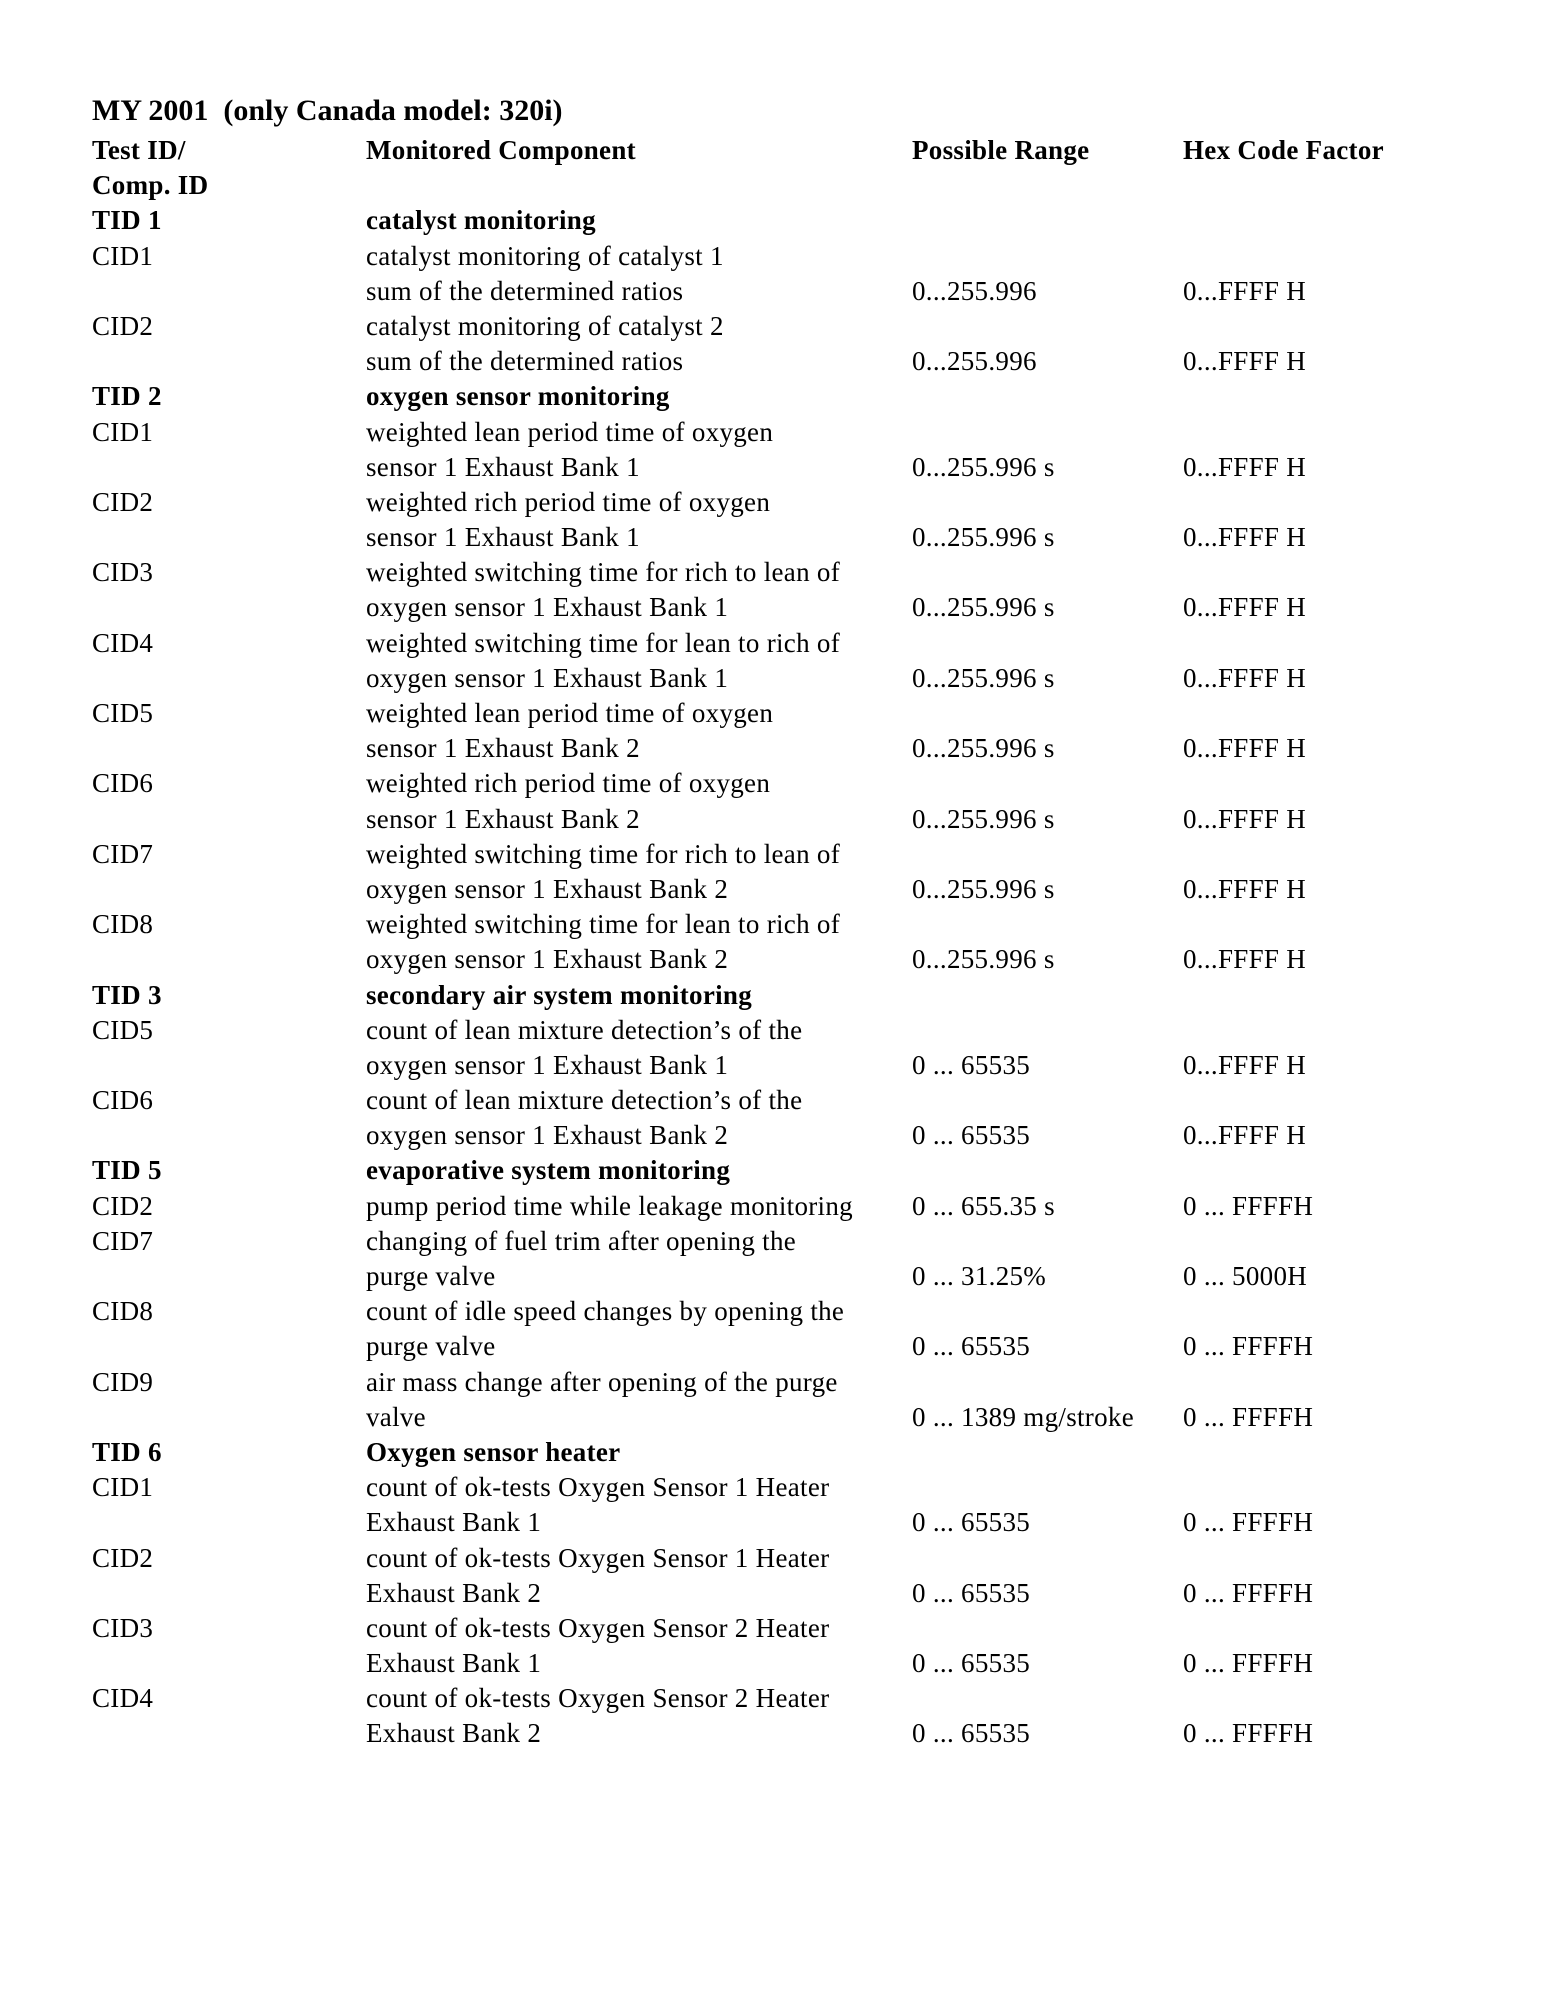 Image resolution: width=1568 pixels, height=2000 pixels. I want to click on test-id-cell: TID 2, so click(127, 396).